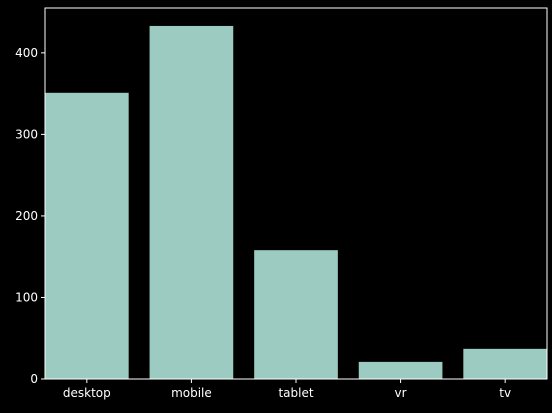 The width and height of the screenshot is (552, 413). I want to click on bar-desktop, so click(87, 236).